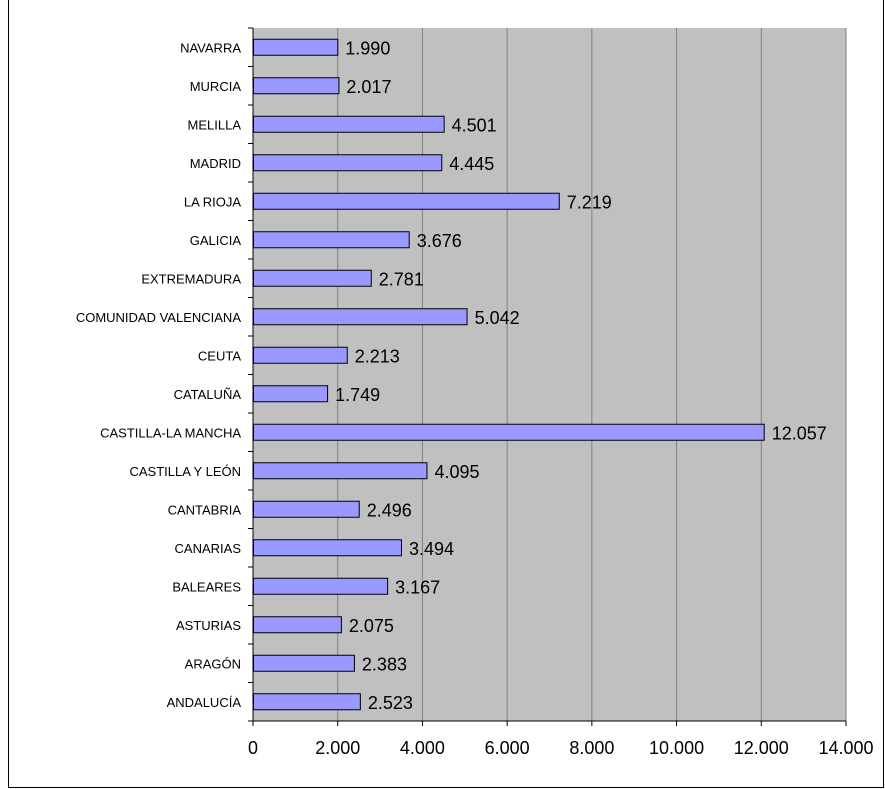 The height and width of the screenshot is (789, 885). Describe the element at coordinates (431, 549) in the screenshot. I see `data-label: 3.494` at that location.